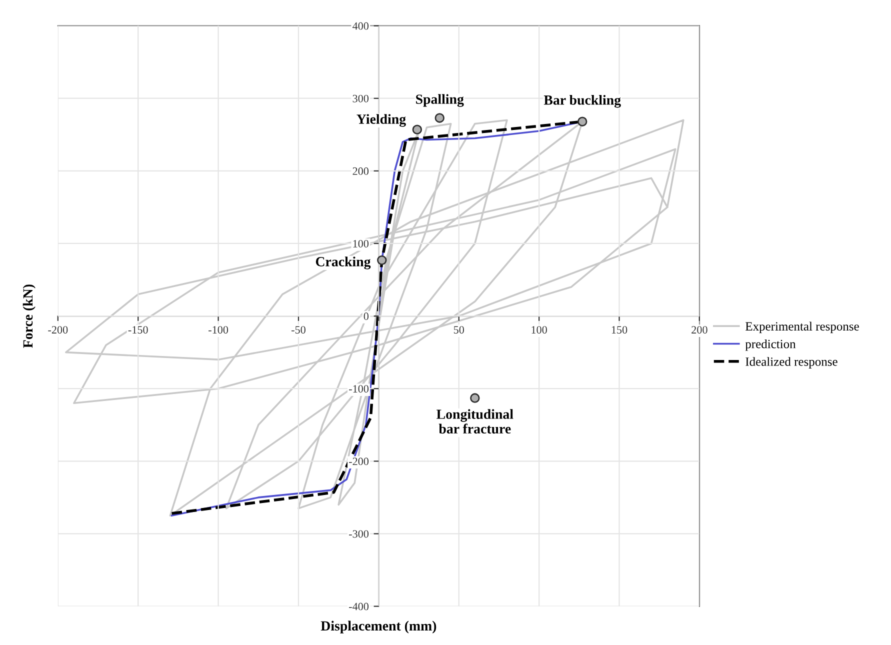  I want to click on legend-label: Experimental response, so click(802, 328).